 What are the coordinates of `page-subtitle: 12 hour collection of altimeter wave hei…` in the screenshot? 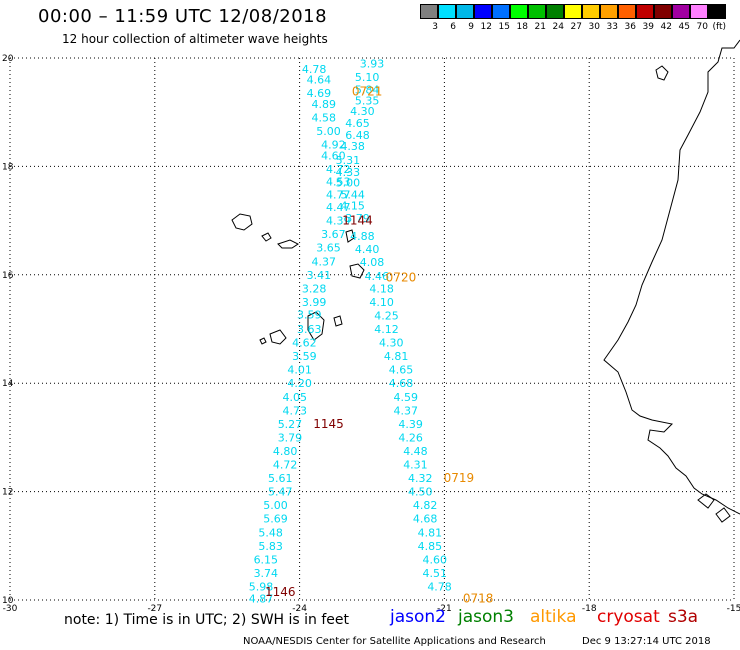 It's located at (195, 39).